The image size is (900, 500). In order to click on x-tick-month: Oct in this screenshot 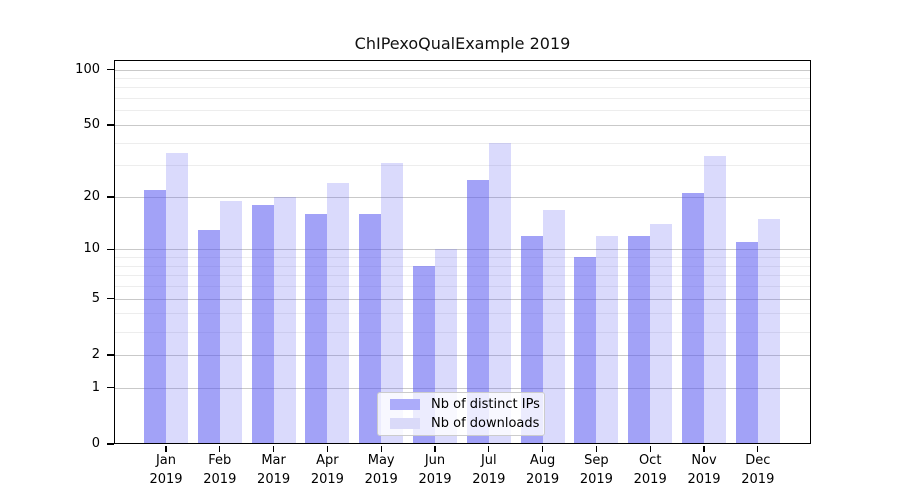, I will do `click(650, 460)`.